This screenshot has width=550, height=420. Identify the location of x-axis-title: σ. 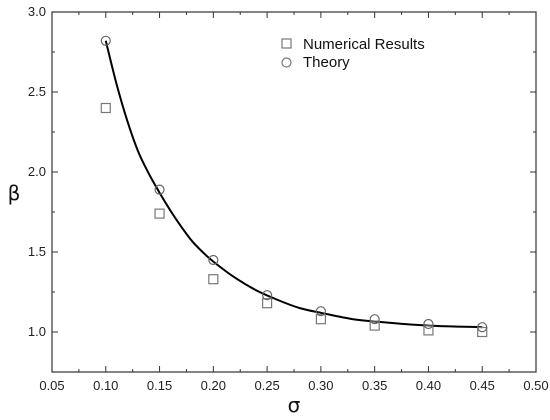
(294, 405).